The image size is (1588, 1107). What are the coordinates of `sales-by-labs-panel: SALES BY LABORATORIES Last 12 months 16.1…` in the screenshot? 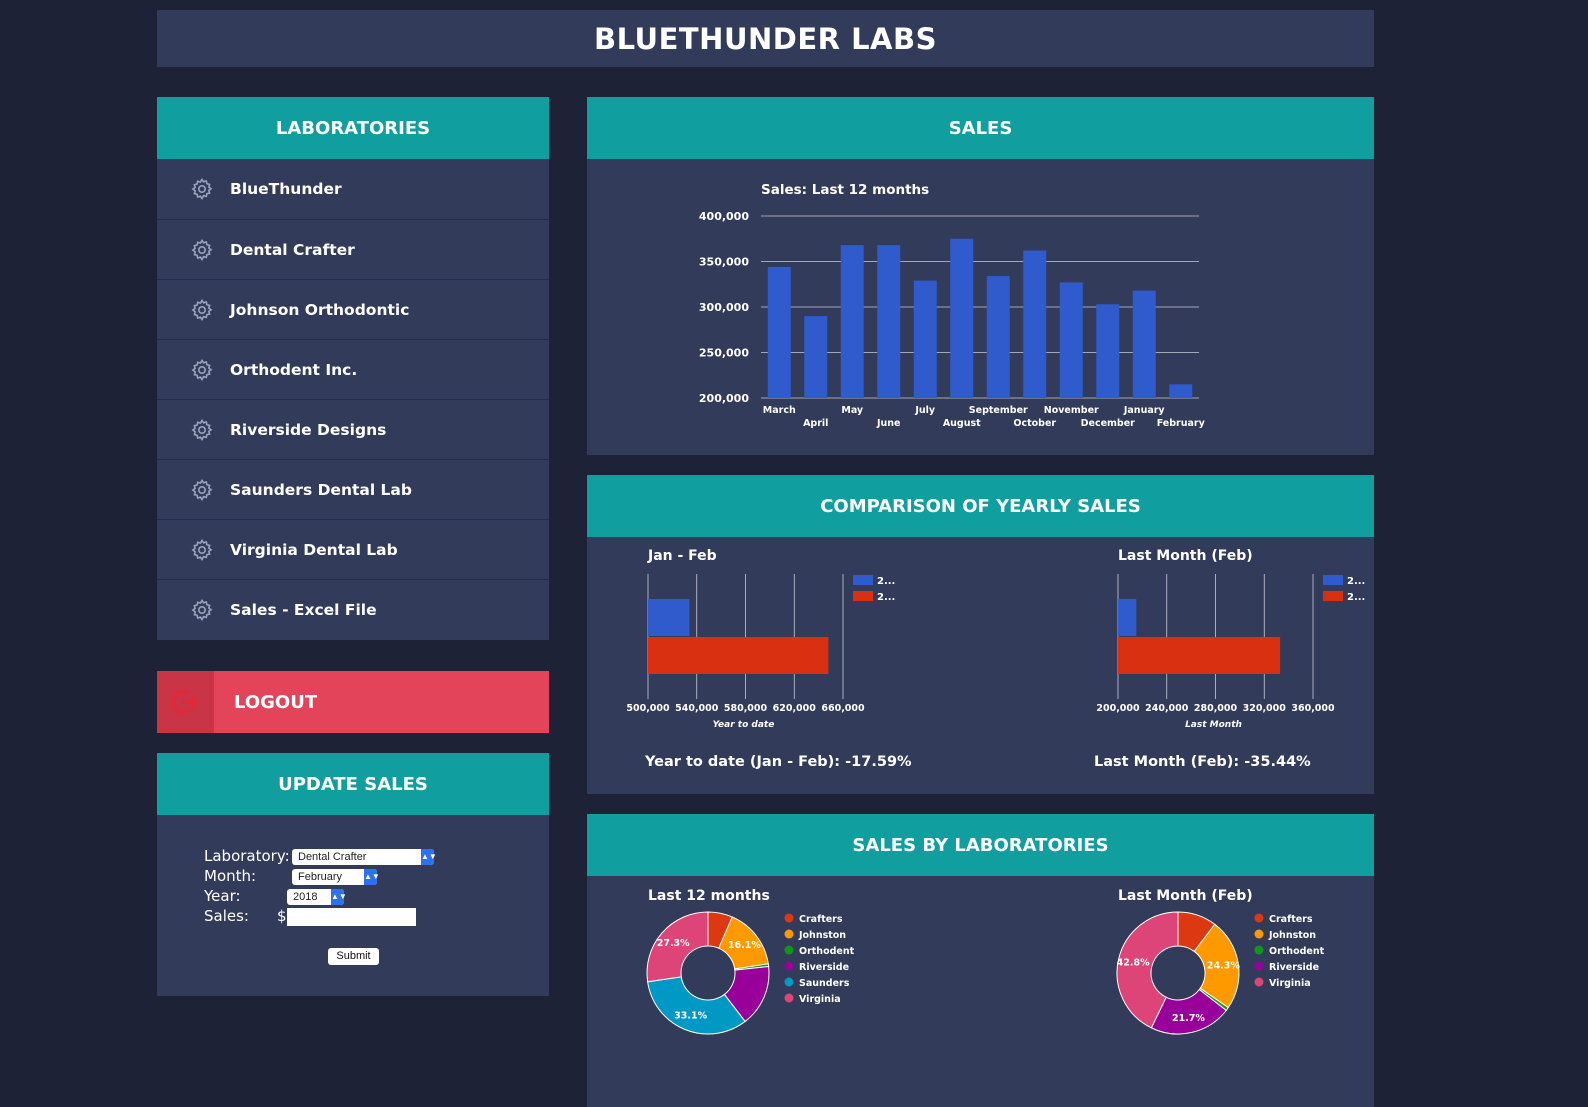 It's located at (980, 960).